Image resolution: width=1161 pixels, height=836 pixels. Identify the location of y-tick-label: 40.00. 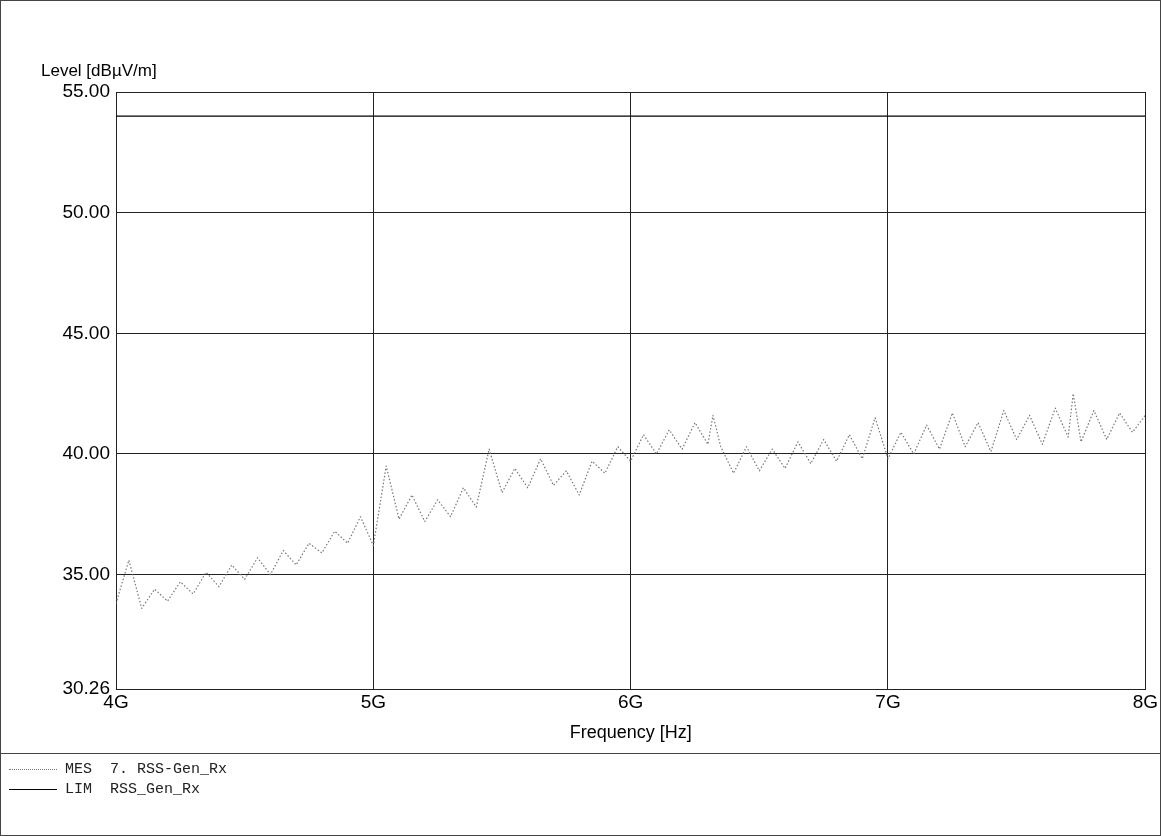
(86, 453).